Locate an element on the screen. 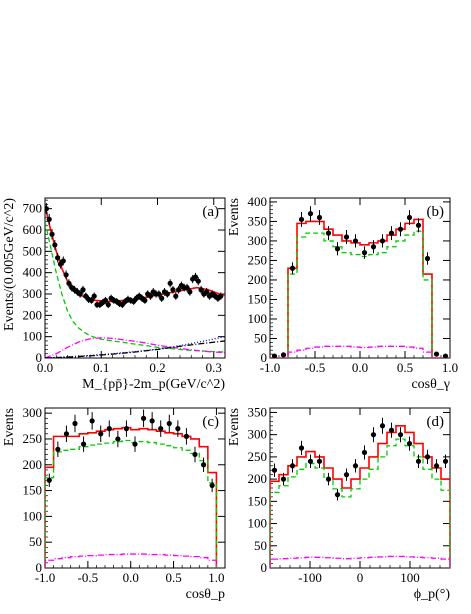 This screenshot has height=614, width=471. x-tick-label: 0.2 is located at coordinates (157, 367).